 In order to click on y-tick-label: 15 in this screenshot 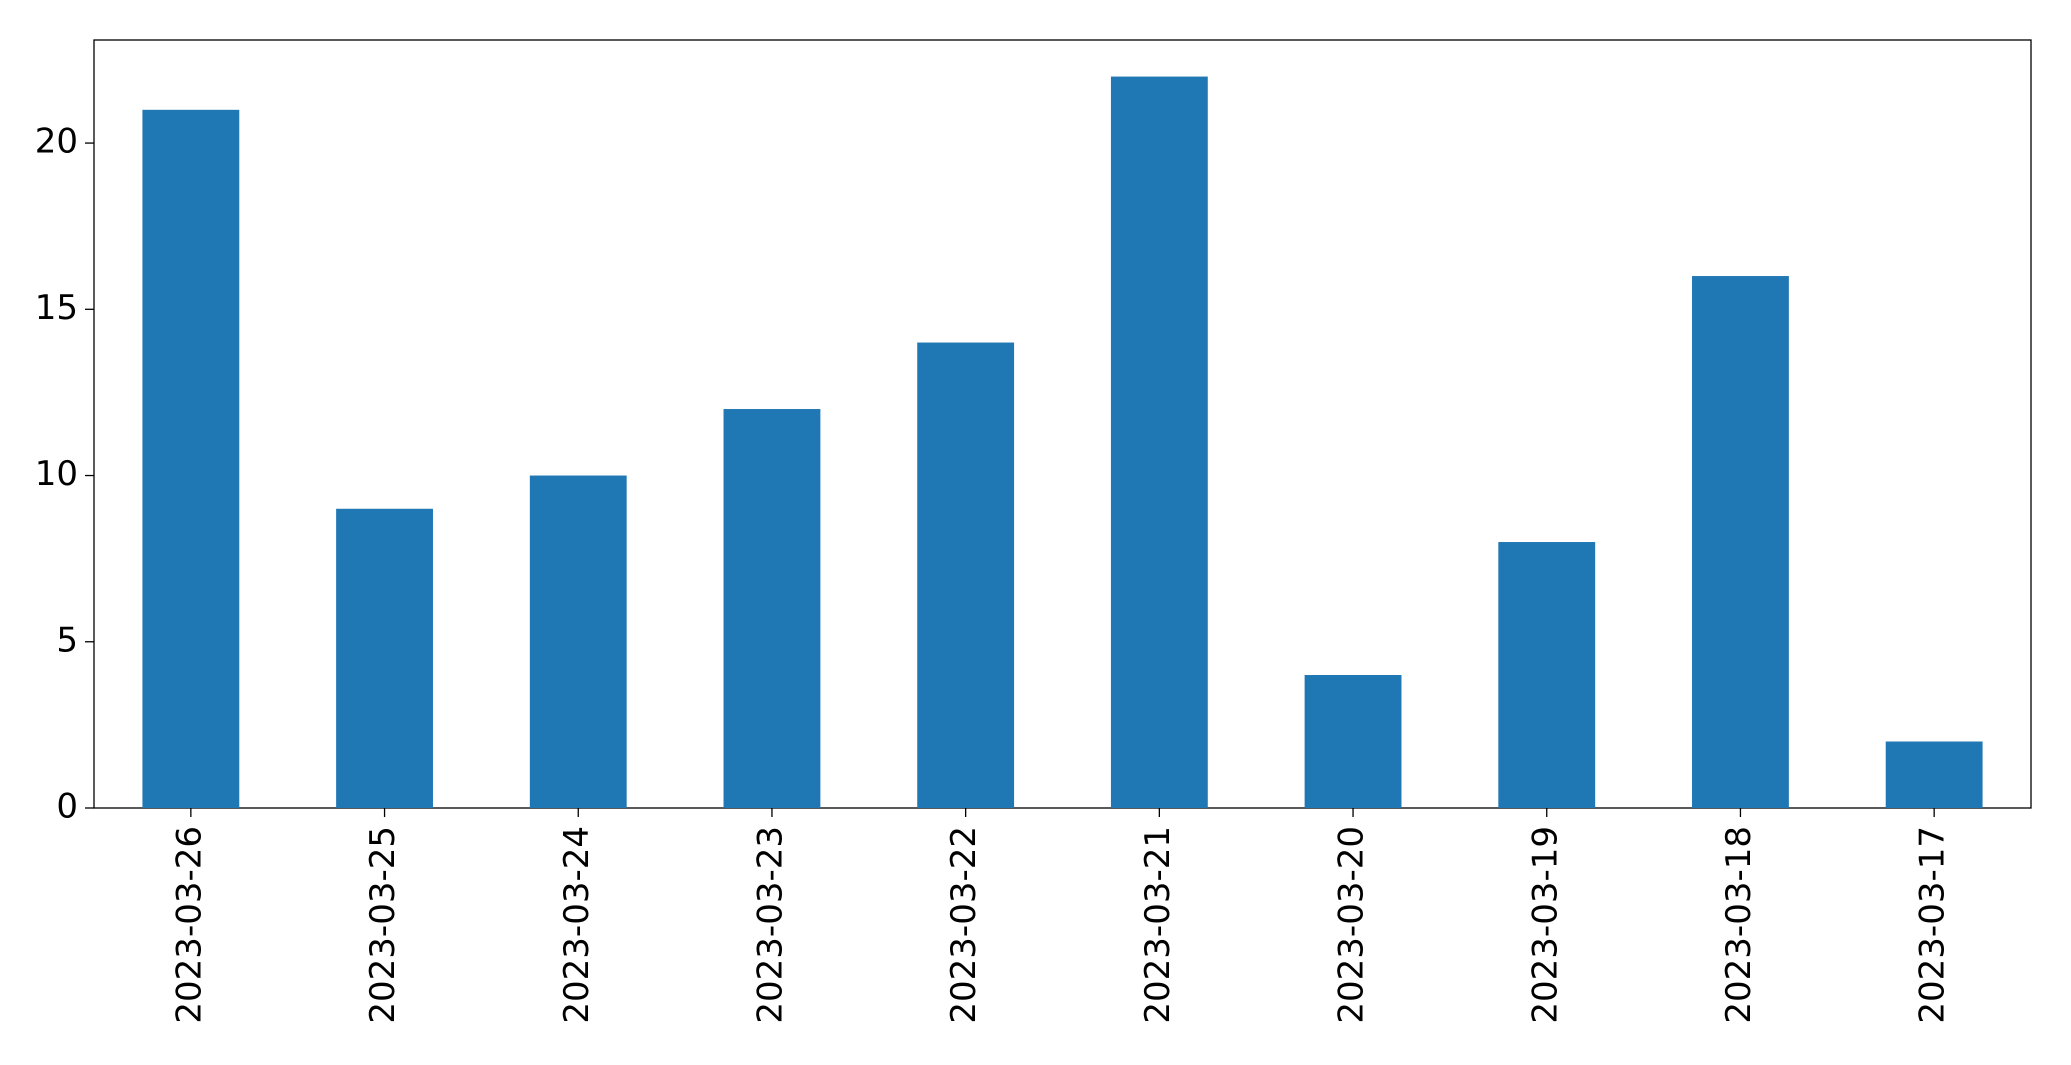, I will do `click(56, 308)`.